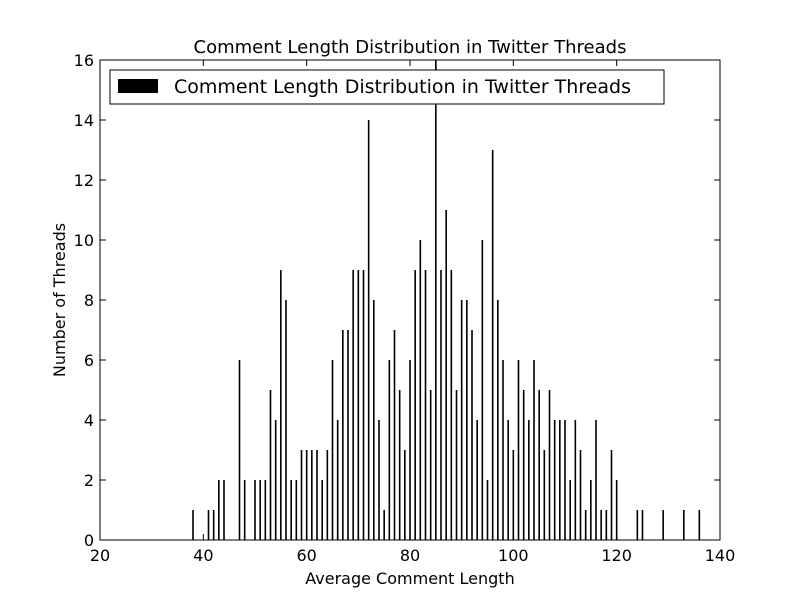 The height and width of the screenshot is (600, 800). I want to click on x-tick-label: 140, so click(720, 555).